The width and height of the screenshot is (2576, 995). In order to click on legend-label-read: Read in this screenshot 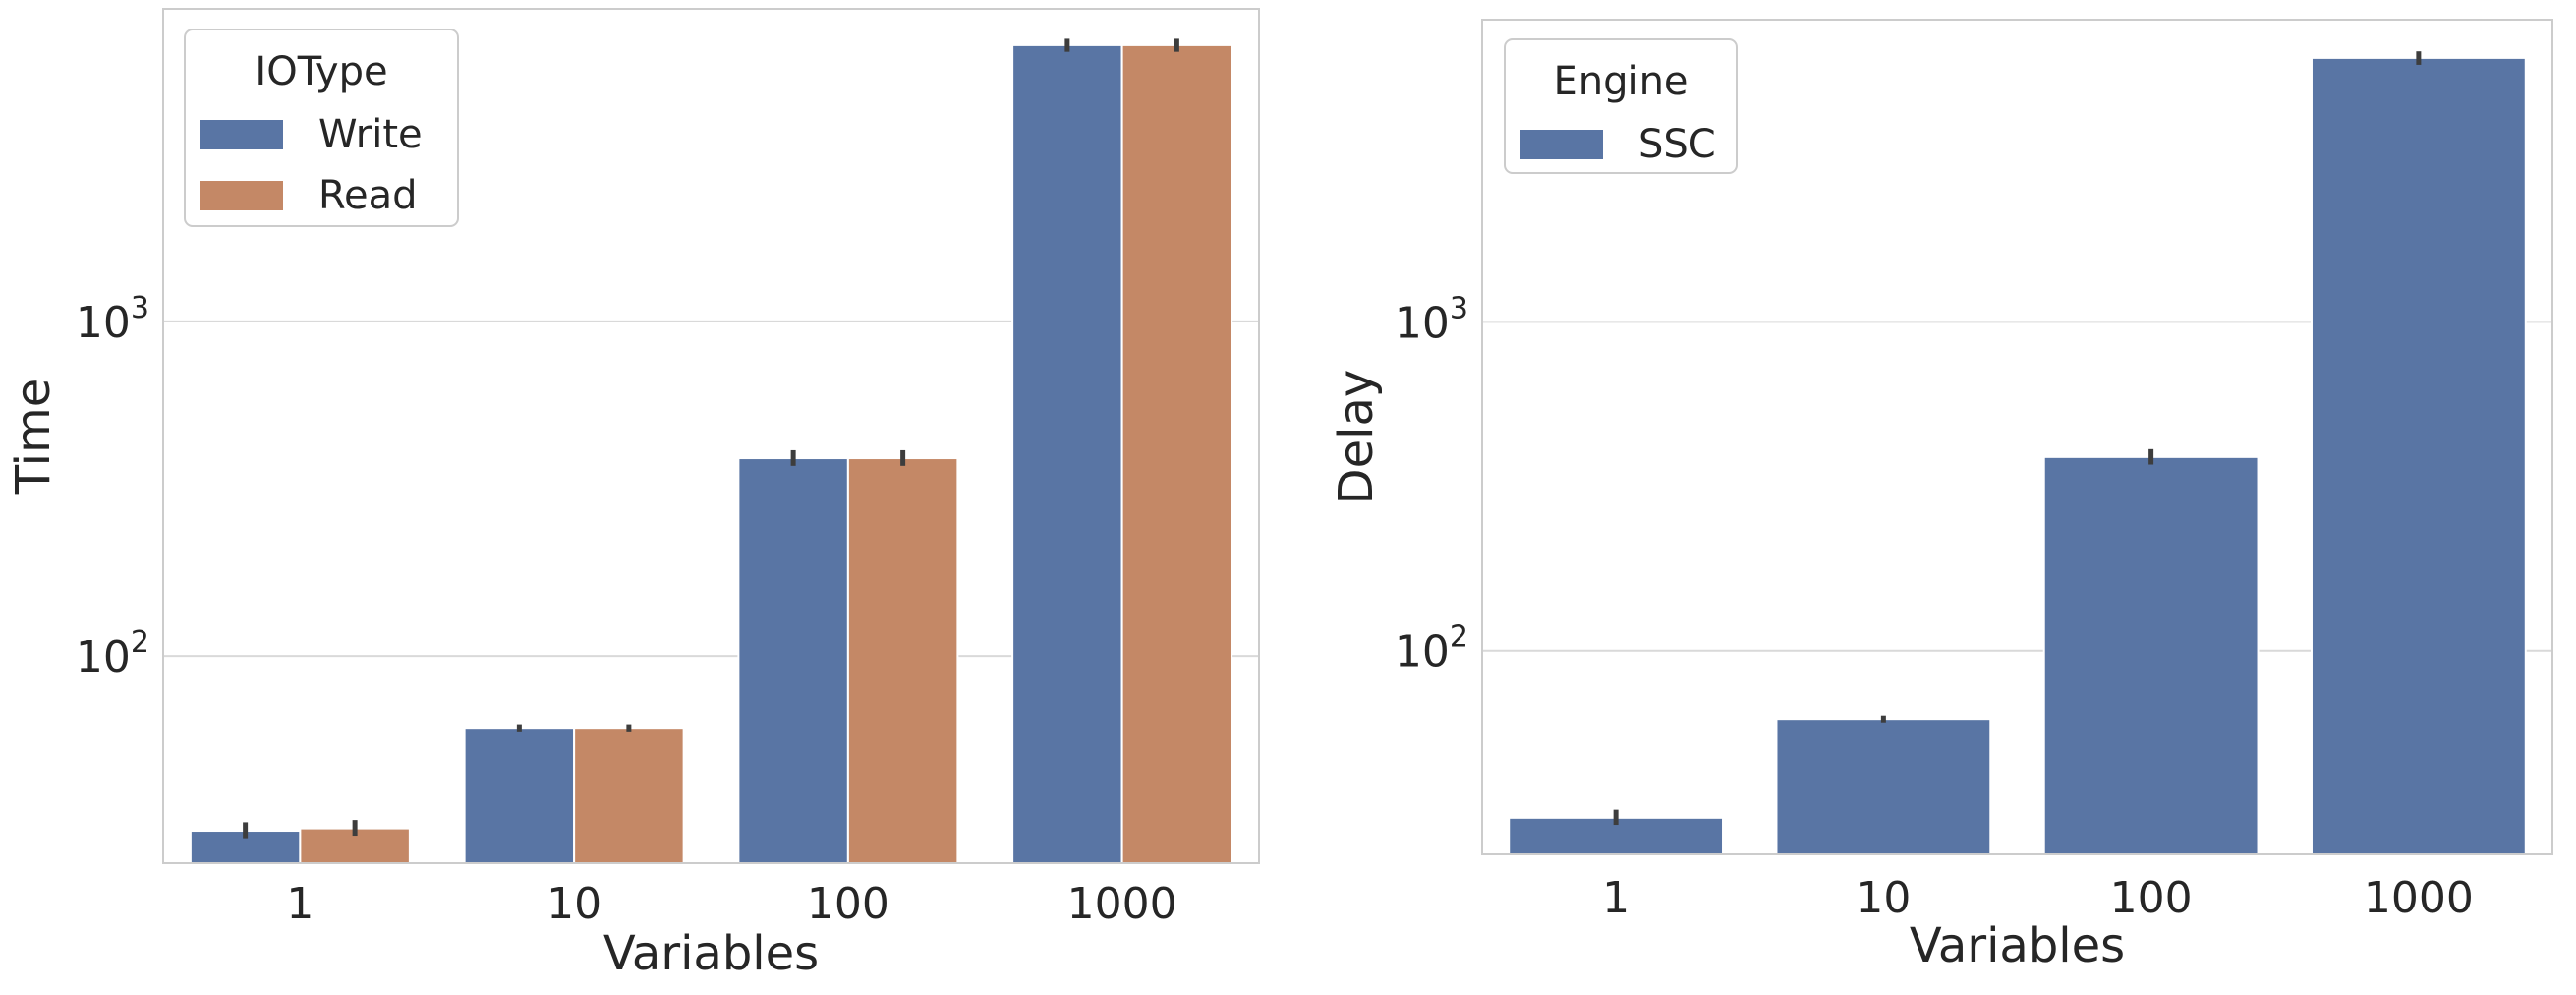, I will do `click(368, 195)`.